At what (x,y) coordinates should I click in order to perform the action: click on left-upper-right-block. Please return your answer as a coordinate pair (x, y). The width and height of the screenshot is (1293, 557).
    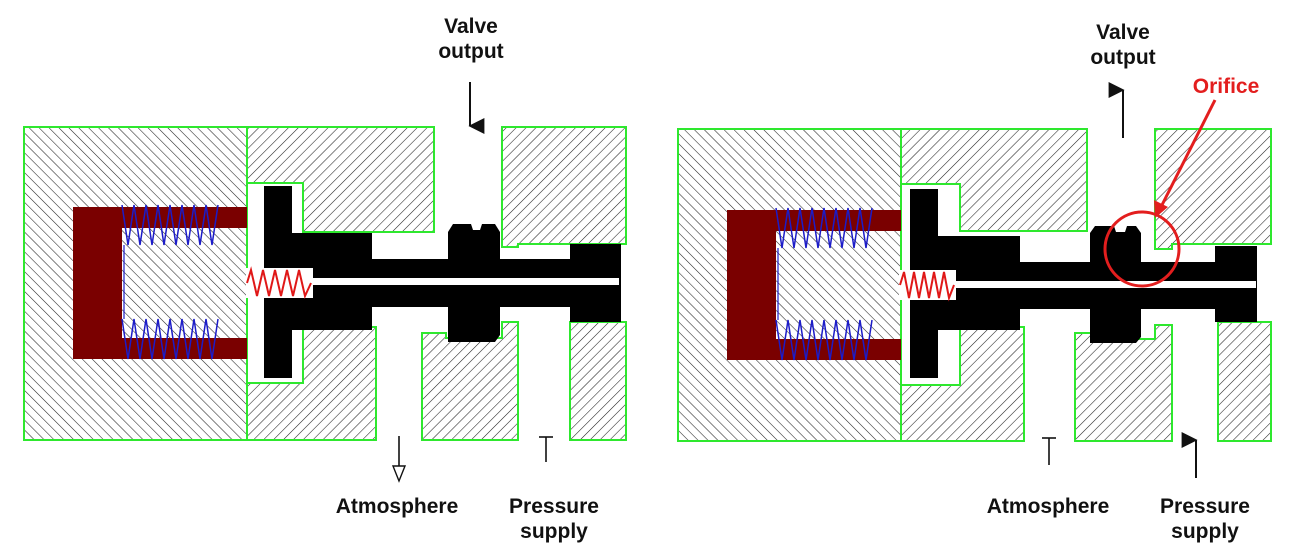
    Looking at the image, I should click on (564, 187).